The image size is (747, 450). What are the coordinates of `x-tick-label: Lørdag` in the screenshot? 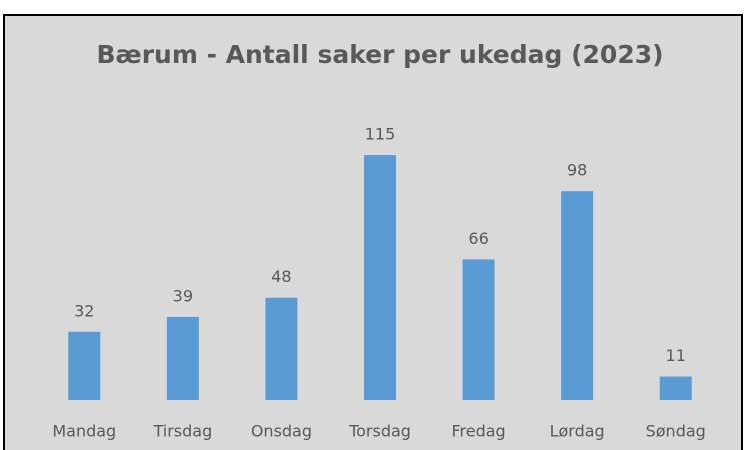 It's located at (577, 431).